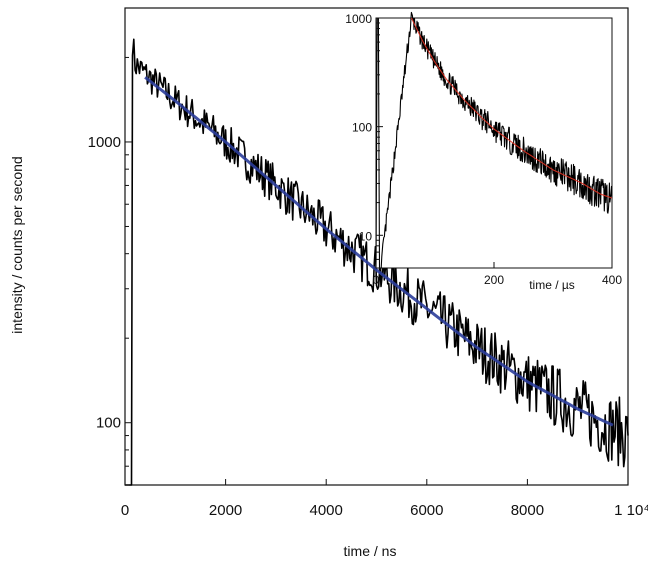 The width and height of the screenshot is (648, 563). What do you see at coordinates (511, 108) in the screenshot?
I see `inset-fit-series-line` at bounding box center [511, 108].